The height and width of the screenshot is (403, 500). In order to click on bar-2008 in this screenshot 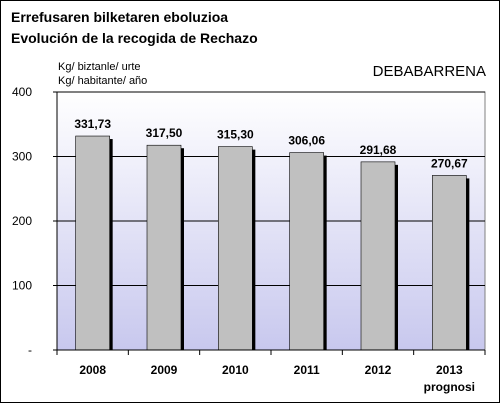, I will do `click(92, 243)`.